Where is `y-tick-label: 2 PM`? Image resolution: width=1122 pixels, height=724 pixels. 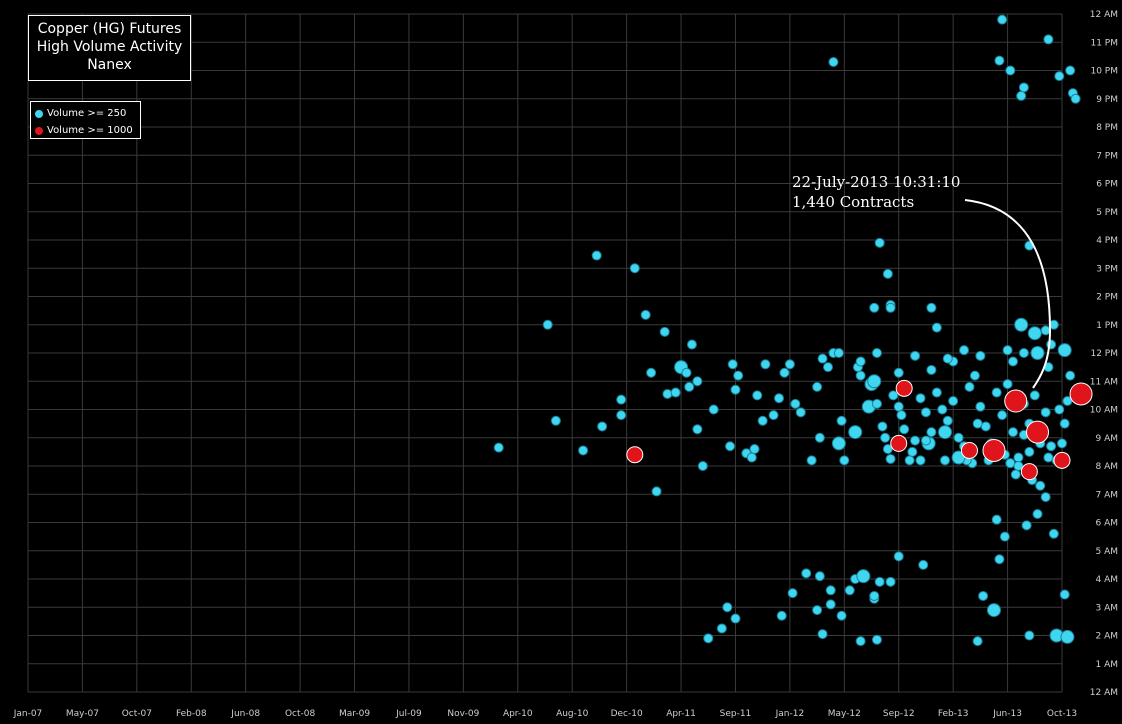
y-tick-label: 2 PM is located at coordinates (1107, 298).